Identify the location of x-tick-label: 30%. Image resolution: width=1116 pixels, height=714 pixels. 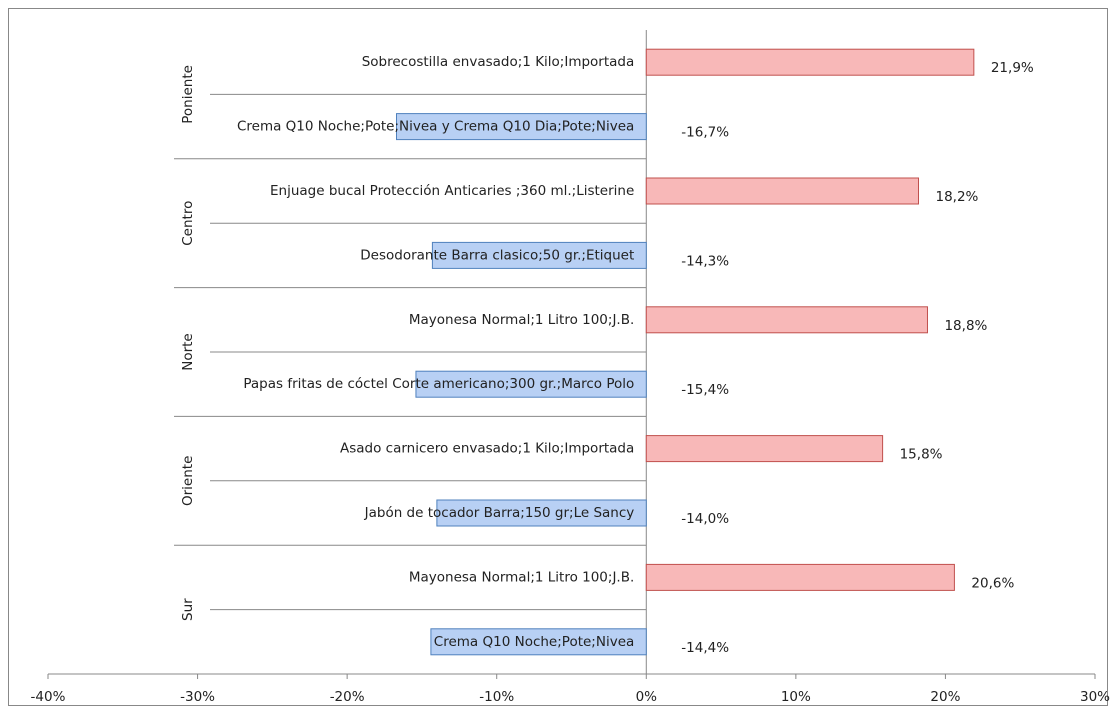
(1095, 697).